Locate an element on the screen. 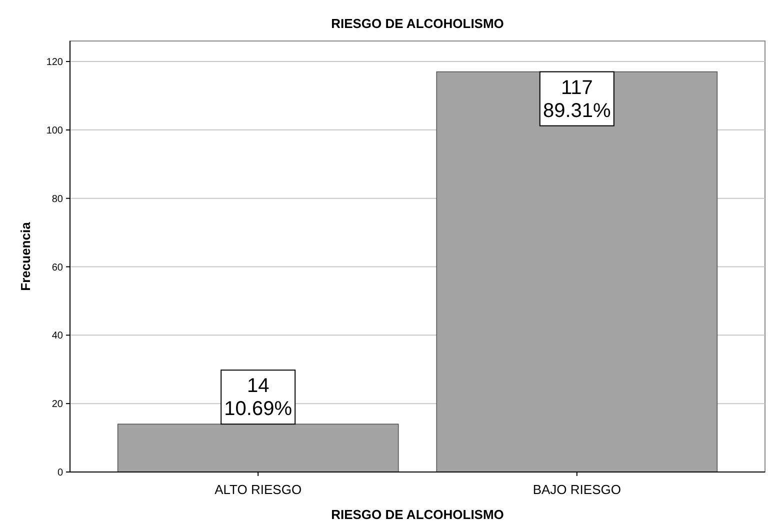 The image size is (768, 525). data-label: 14 10.69% is located at coordinates (258, 397).